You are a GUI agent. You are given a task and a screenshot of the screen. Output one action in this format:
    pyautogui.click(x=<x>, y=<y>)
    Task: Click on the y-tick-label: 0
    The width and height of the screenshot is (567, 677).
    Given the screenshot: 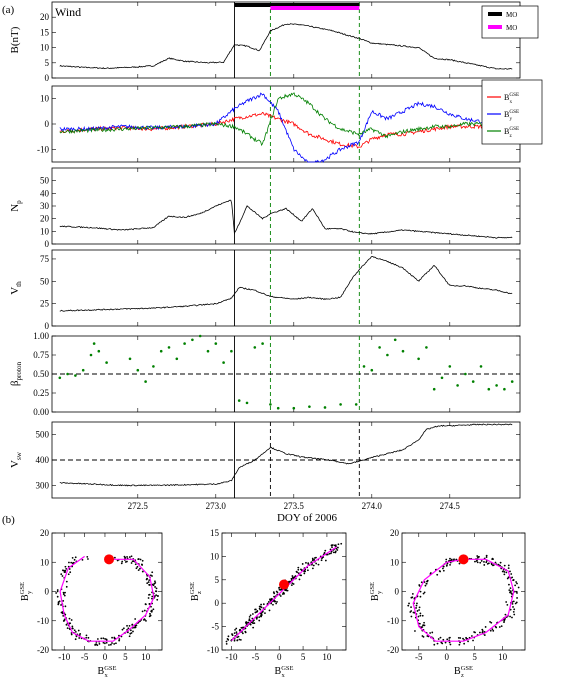 What is the action you would take?
    pyautogui.click(x=397, y=592)
    